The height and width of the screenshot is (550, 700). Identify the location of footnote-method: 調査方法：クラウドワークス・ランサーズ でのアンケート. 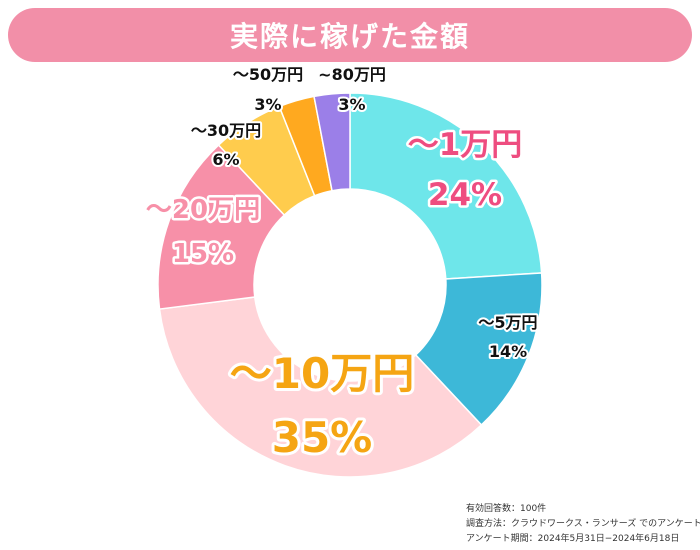
(583, 524).